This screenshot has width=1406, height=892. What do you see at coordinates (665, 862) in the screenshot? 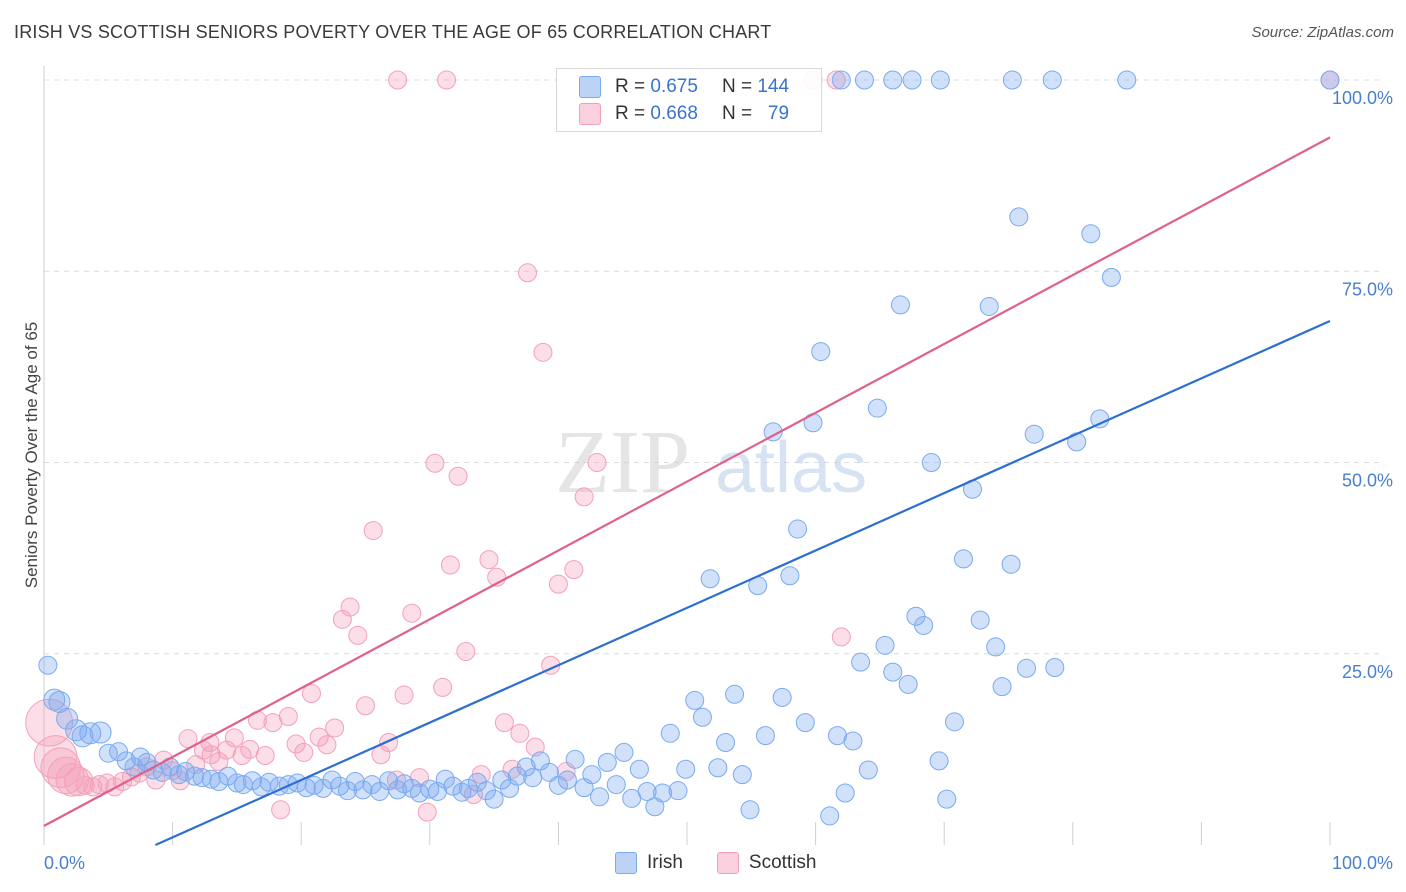
I see `bottom-legend-label-irish: Irish` at bounding box center [665, 862].